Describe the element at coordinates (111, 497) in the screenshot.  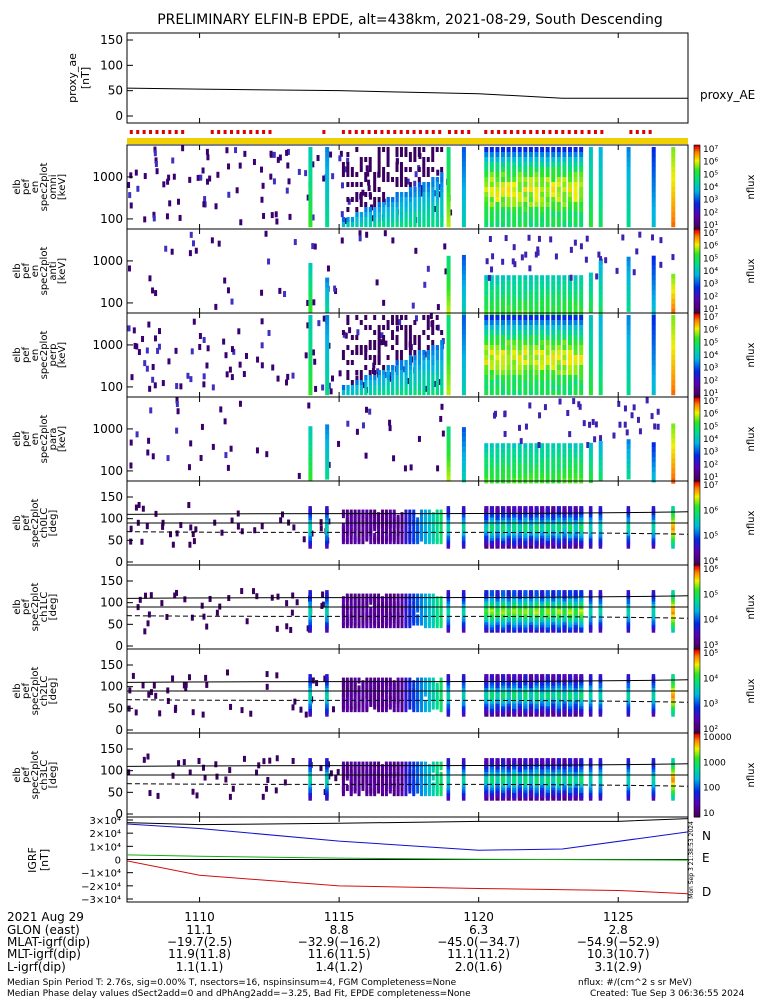
I see `y-tick-label: 150` at that location.